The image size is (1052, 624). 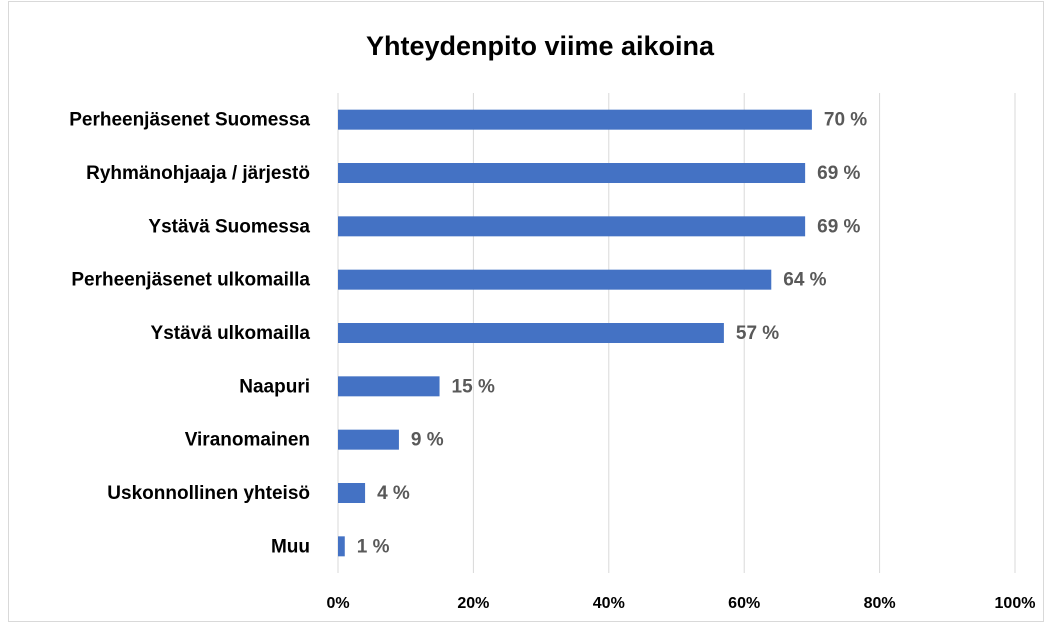 I want to click on data-label: 64 %, so click(x=804, y=280).